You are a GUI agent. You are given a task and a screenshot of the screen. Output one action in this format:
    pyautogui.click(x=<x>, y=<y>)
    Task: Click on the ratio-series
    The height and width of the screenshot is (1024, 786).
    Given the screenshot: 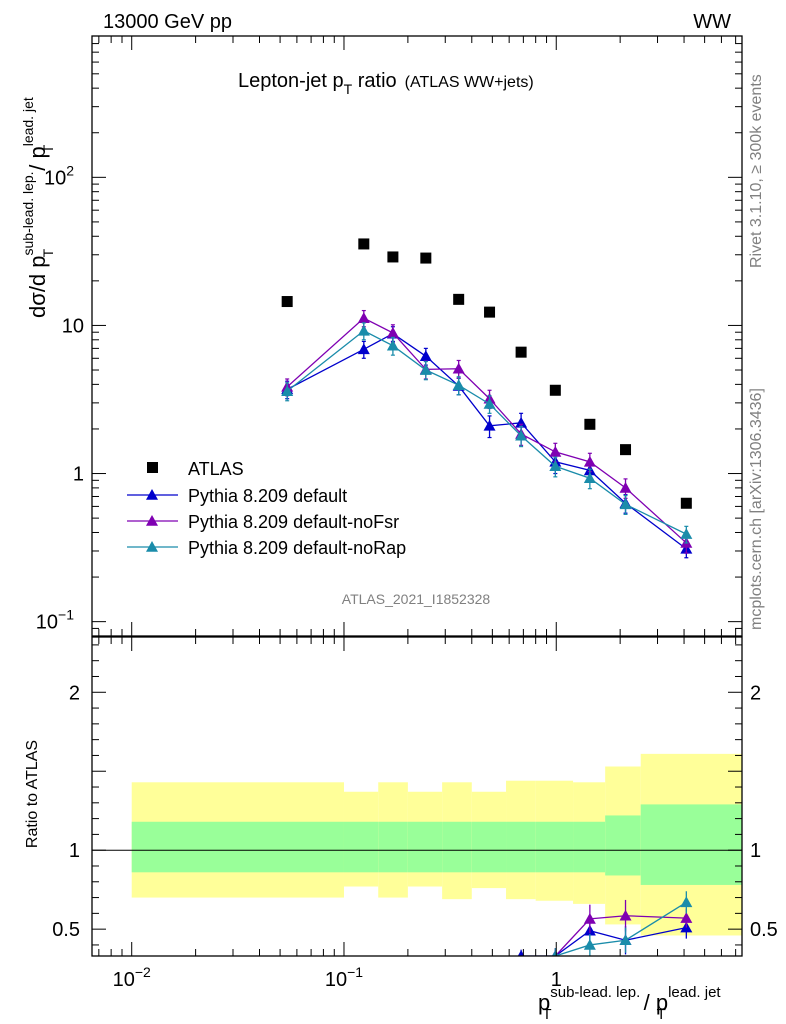 What is the action you would take?
    pyautogui.click(x=605, y=923)
    